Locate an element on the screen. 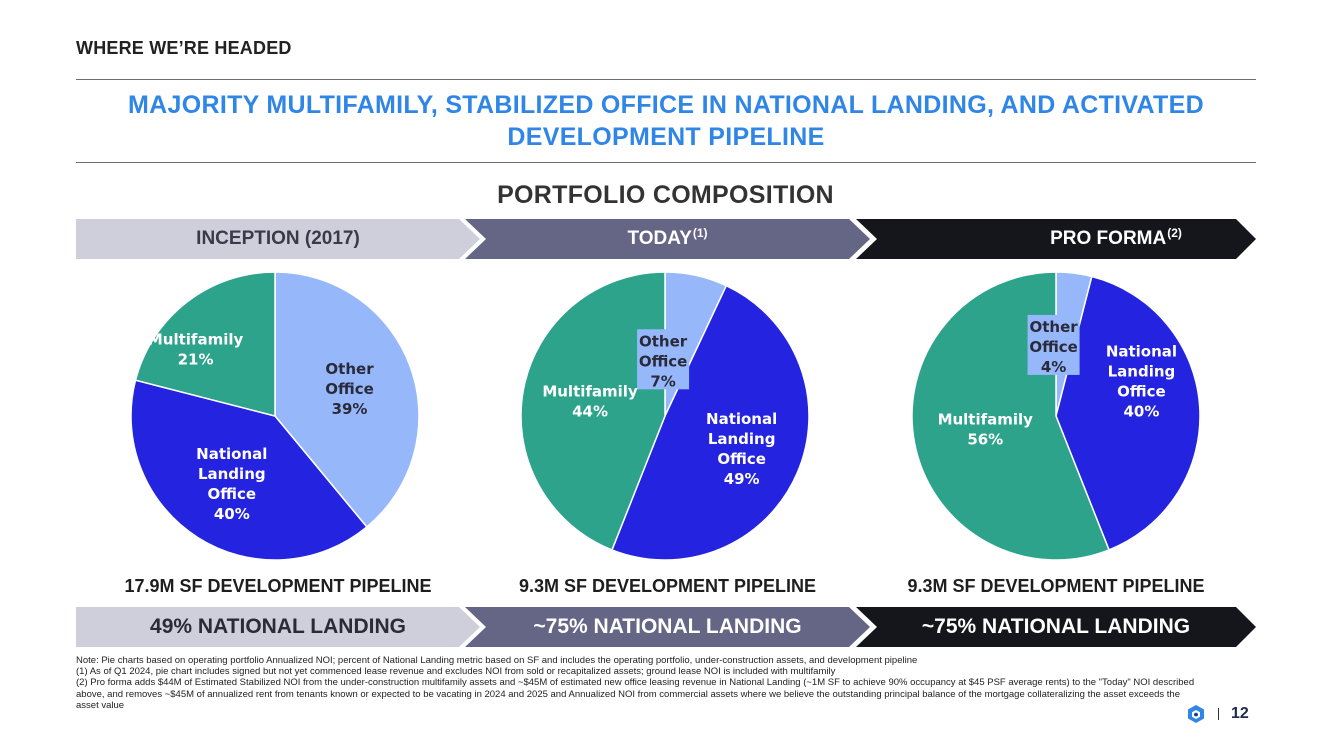  pie-label-other-office: 7% is located at coordinates (662, 381).